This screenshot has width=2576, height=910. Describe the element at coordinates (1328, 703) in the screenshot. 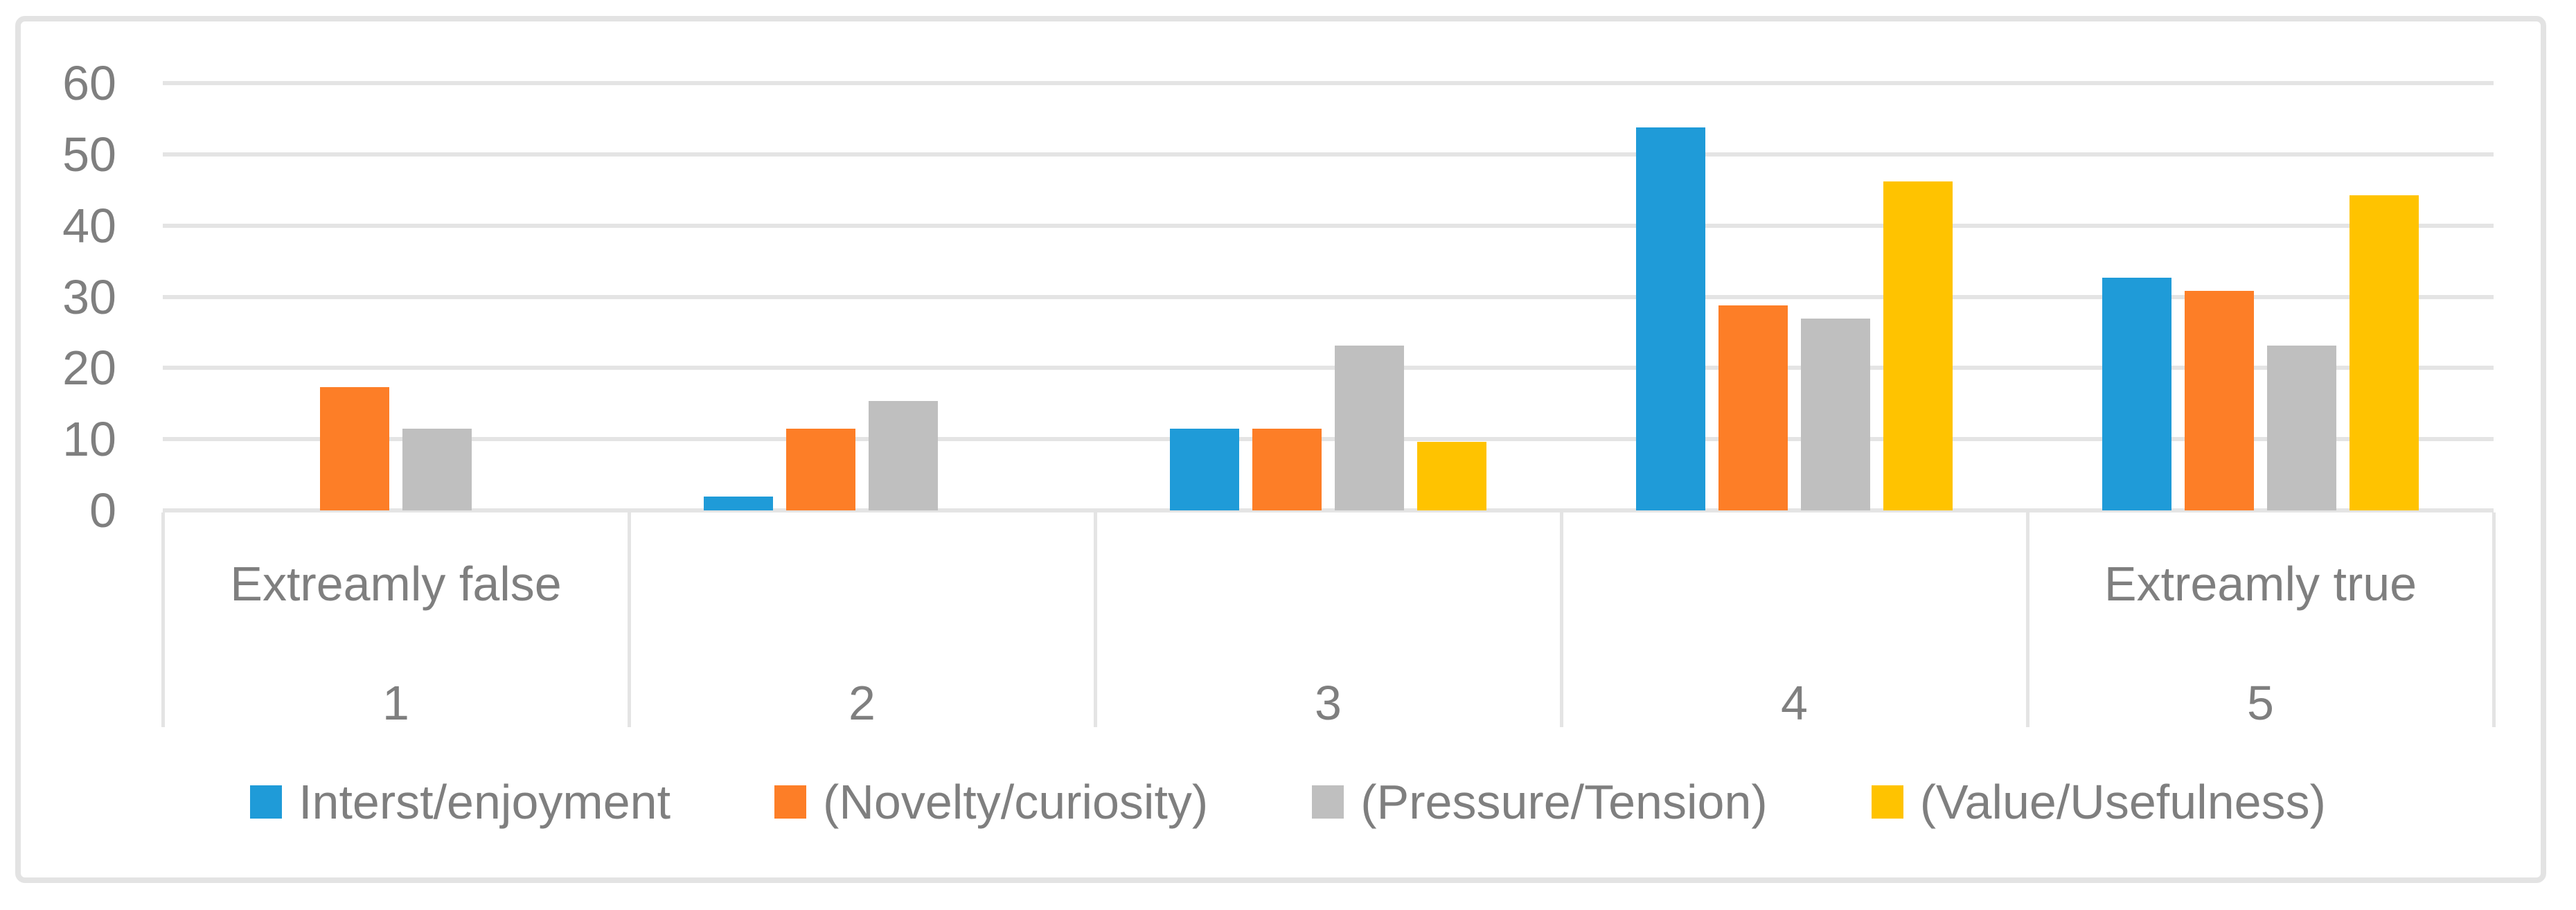

I see `category-tick-label: 3` at that location.